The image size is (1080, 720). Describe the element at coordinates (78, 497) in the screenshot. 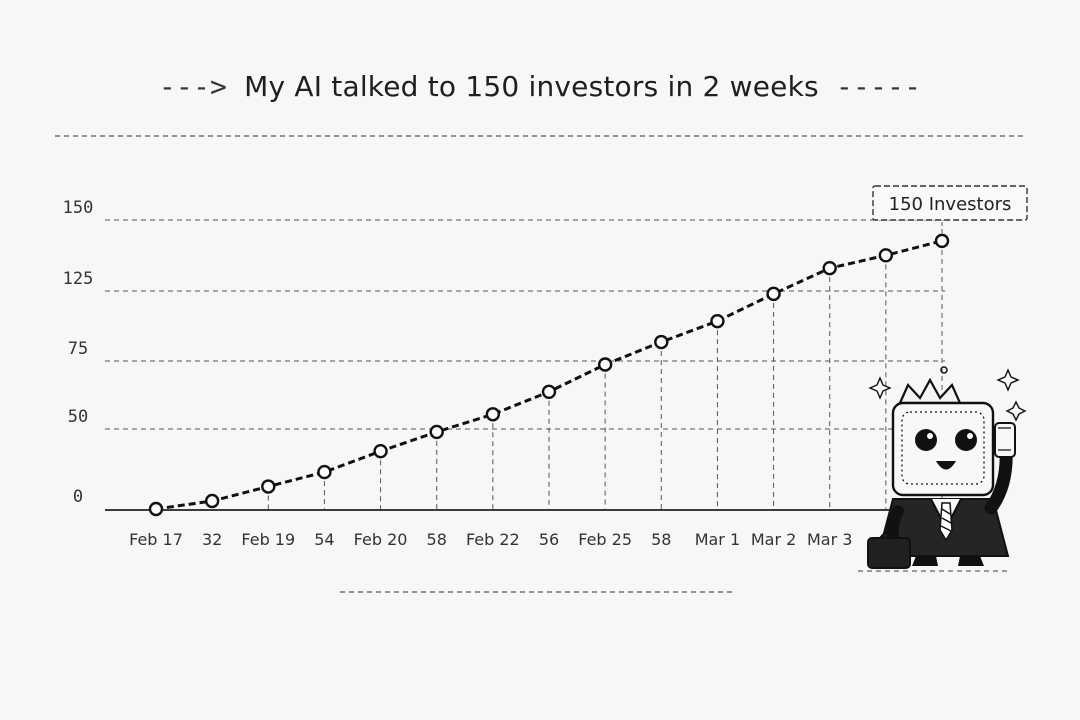

I see `y-tick-label-0: 0` at that location.